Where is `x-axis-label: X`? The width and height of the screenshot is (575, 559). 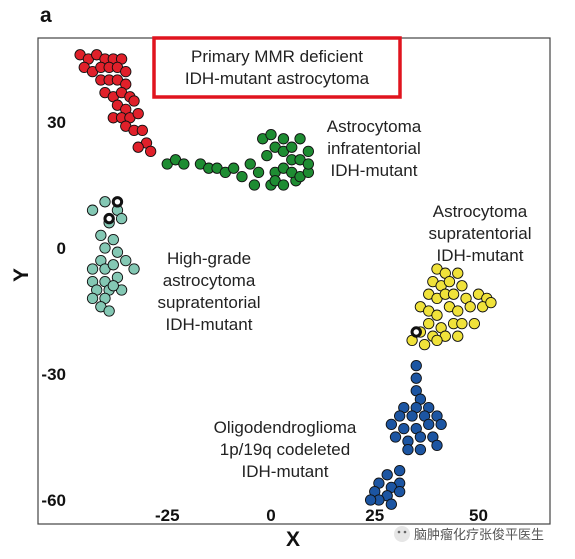
x-axis-label: X is located at coordinates (293, 539).